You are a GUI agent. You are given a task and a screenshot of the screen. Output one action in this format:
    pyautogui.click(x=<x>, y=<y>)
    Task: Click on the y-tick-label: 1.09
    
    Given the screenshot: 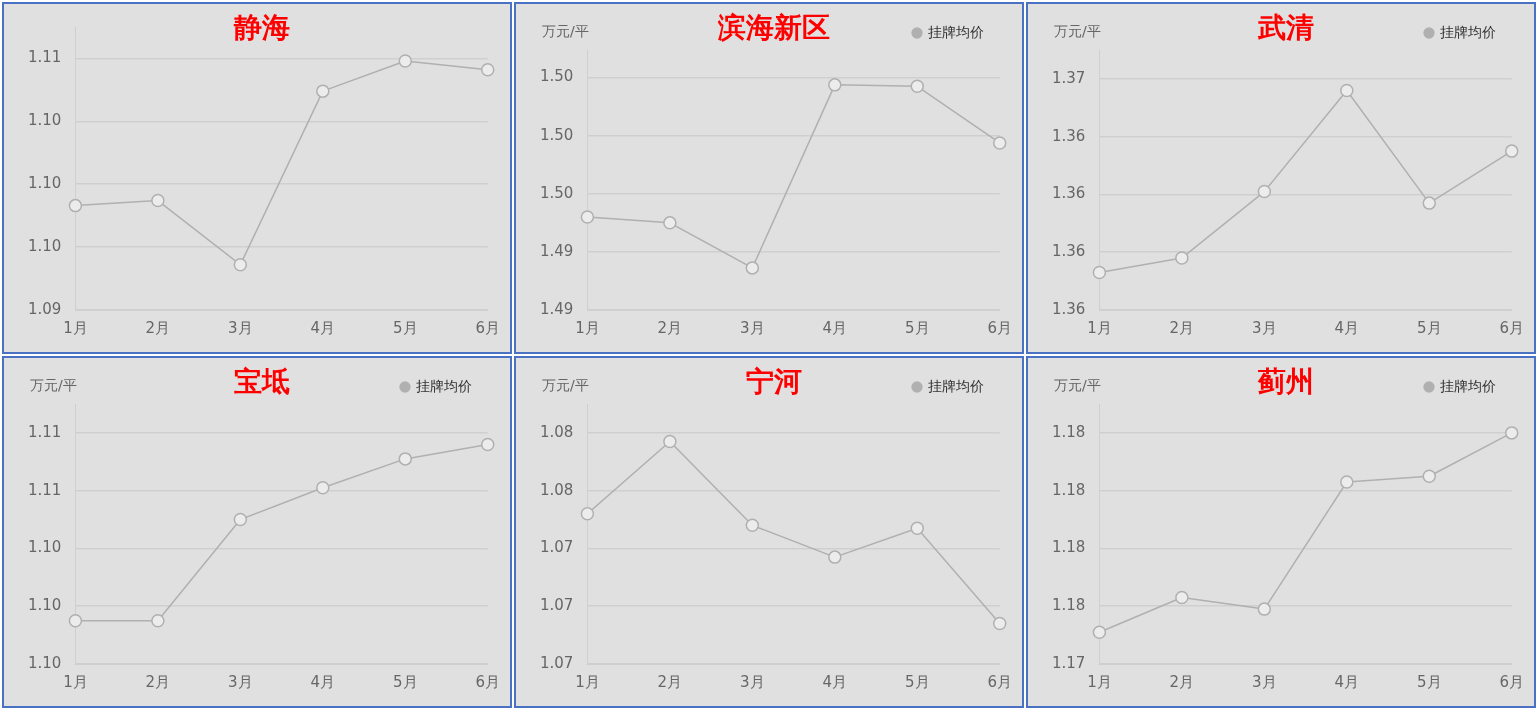 What is the action you would take?
    pyautogui.click(x=44, y=308)
    